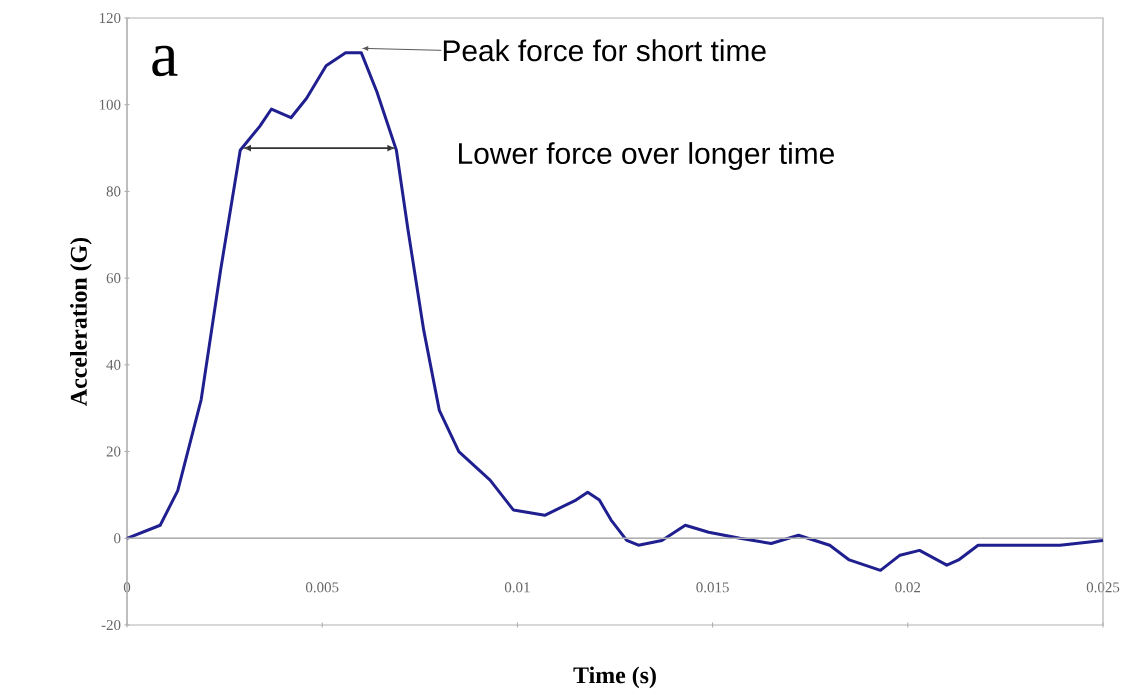 This screenshot has width=1135, height=698. What do you see at coordinates (517, 587) in the screenshot?
I see `x-tick-label: 0.01` at bounding box center [517, 587].